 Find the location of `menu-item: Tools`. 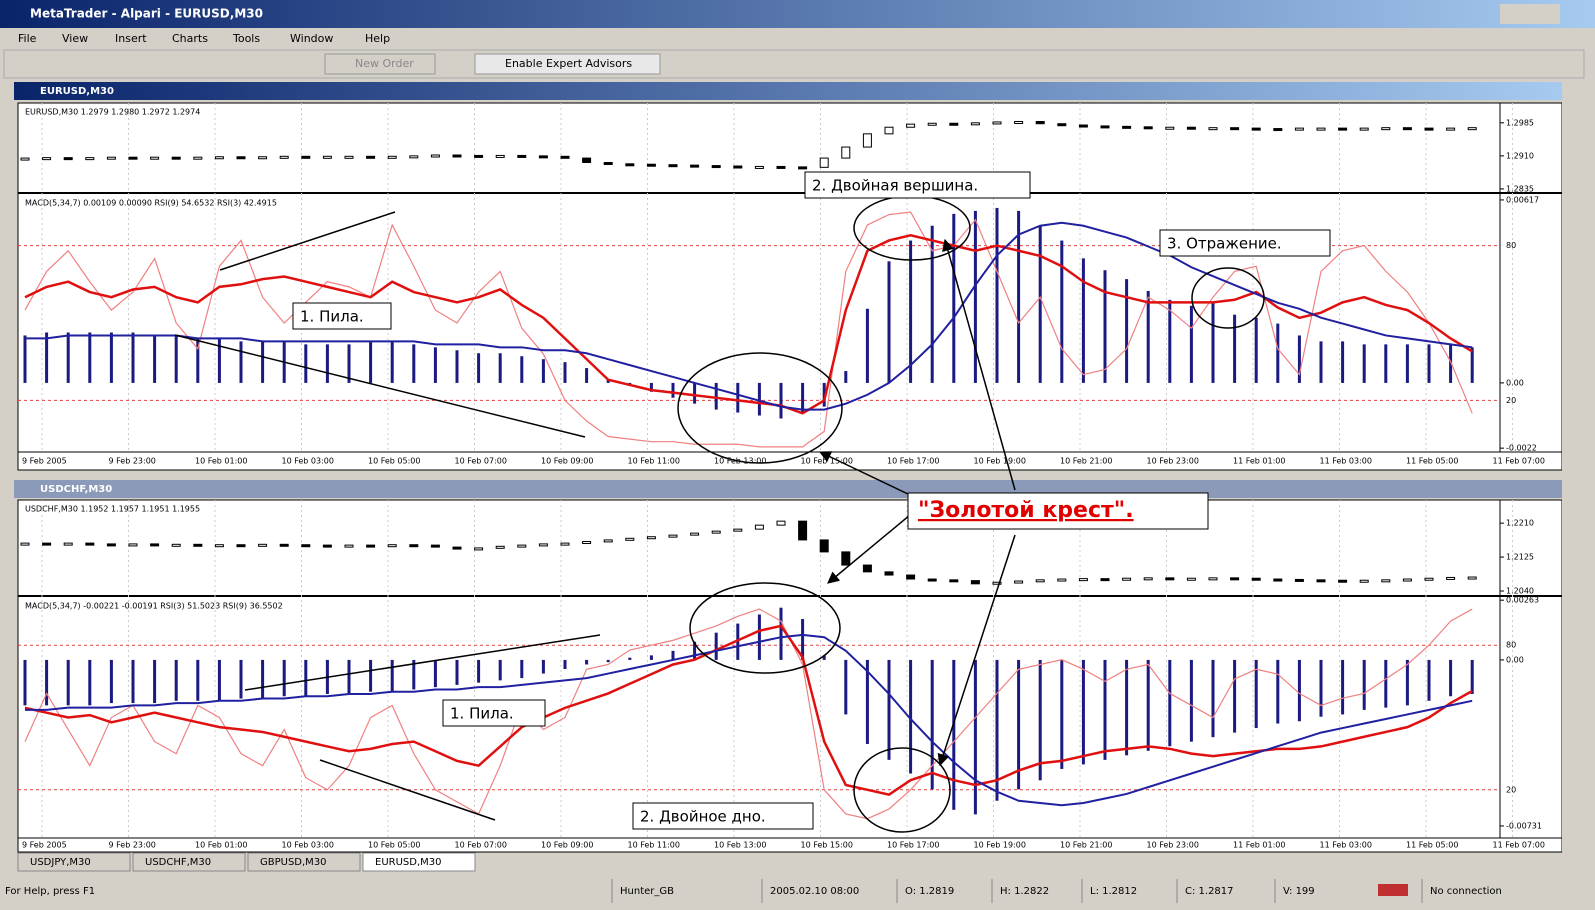

menu-item: Tools is located at coordinates (246, 38).